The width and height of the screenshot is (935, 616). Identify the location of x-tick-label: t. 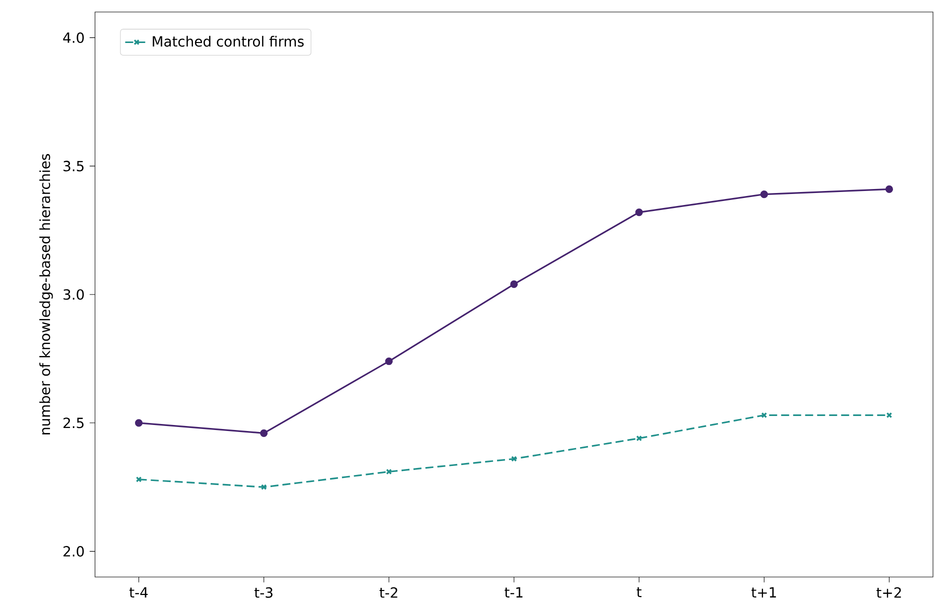
(639, 592).